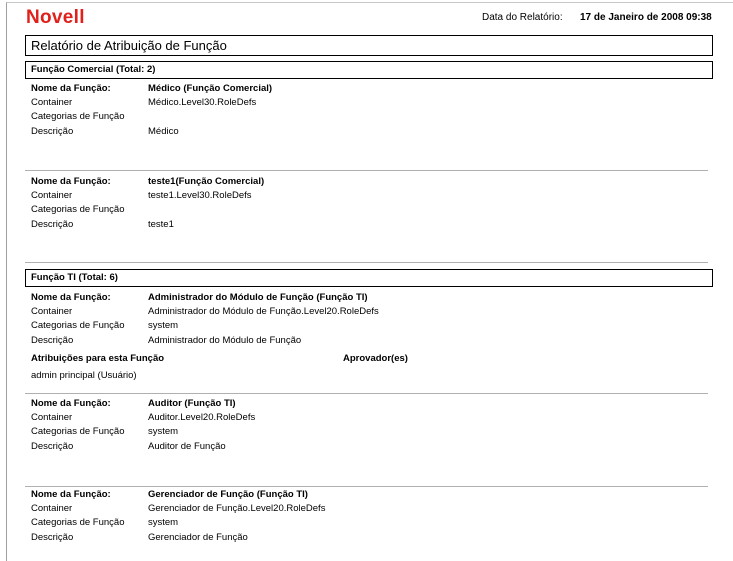  Describe the element at coordinates (163, 131) in the screenshot. I see `description-value: Médico` at that location.